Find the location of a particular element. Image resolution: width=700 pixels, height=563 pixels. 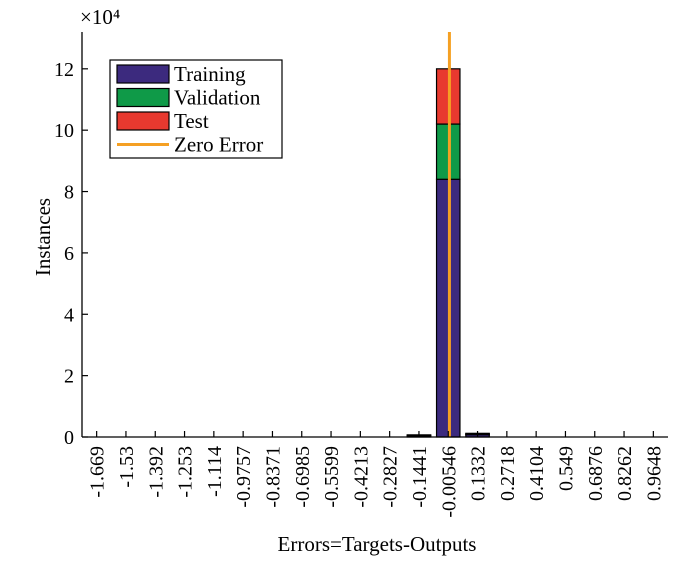

x-tick-label: -0.00546 is located at coordinates (449, 482).